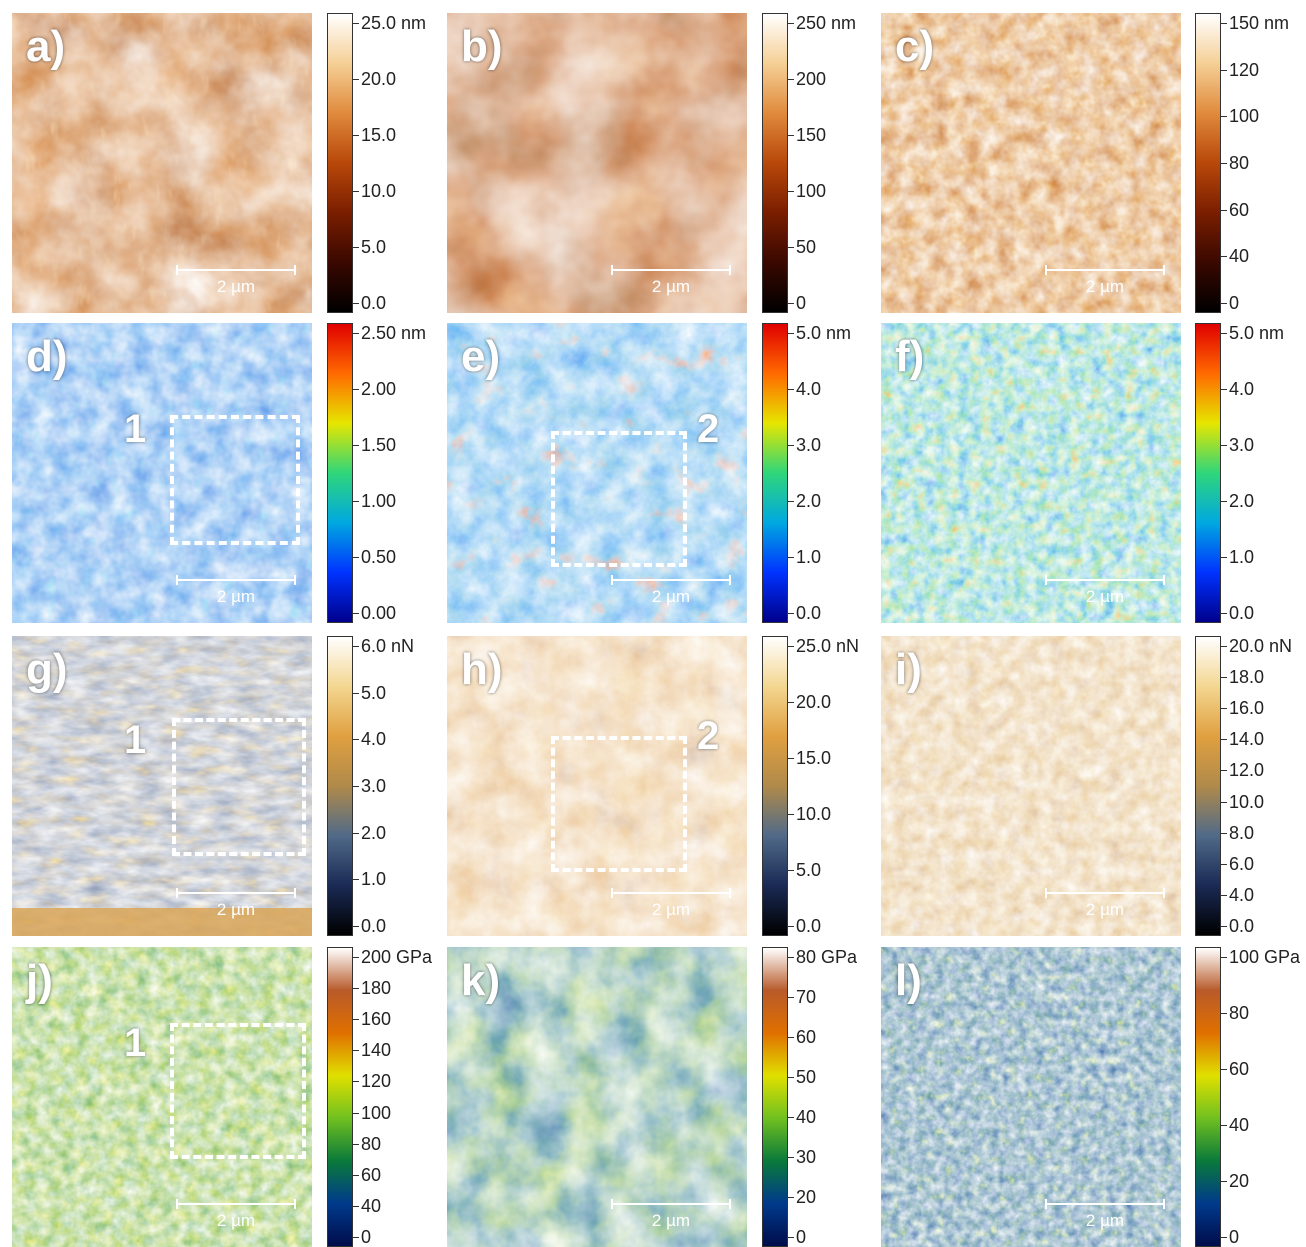 Image resolution: width=1306 pixels, height=1247 pixels. I want to click on colorbar-c, so click(1208, 163).